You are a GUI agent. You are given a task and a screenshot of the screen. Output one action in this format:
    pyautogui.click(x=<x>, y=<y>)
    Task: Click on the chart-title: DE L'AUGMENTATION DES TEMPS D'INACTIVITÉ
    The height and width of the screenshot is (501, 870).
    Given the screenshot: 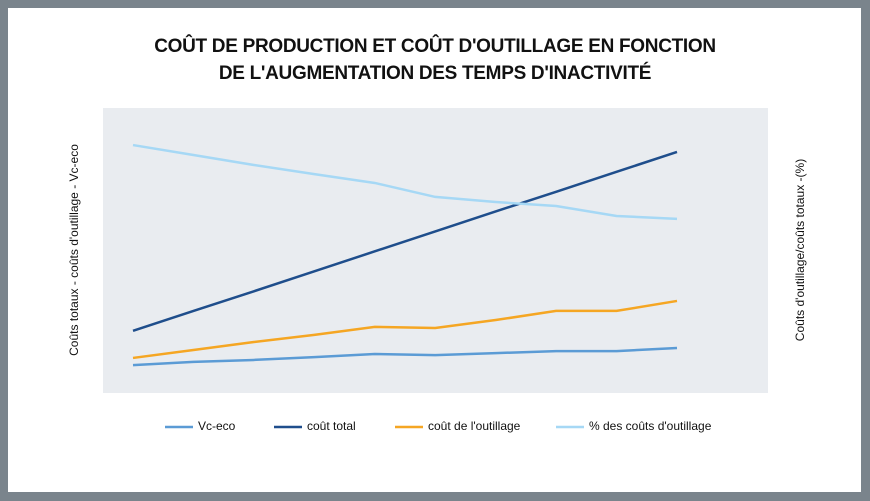 What is the action you would take?
    pyautogui.click(x=435, y=73)
    